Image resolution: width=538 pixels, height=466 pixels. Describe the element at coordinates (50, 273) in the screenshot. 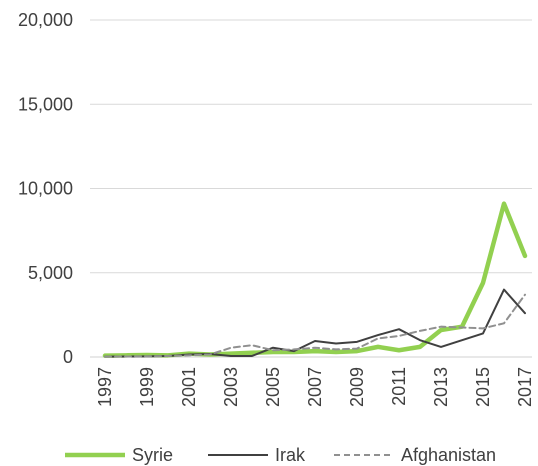

I see `y-tick-label: 5,000` at that location.